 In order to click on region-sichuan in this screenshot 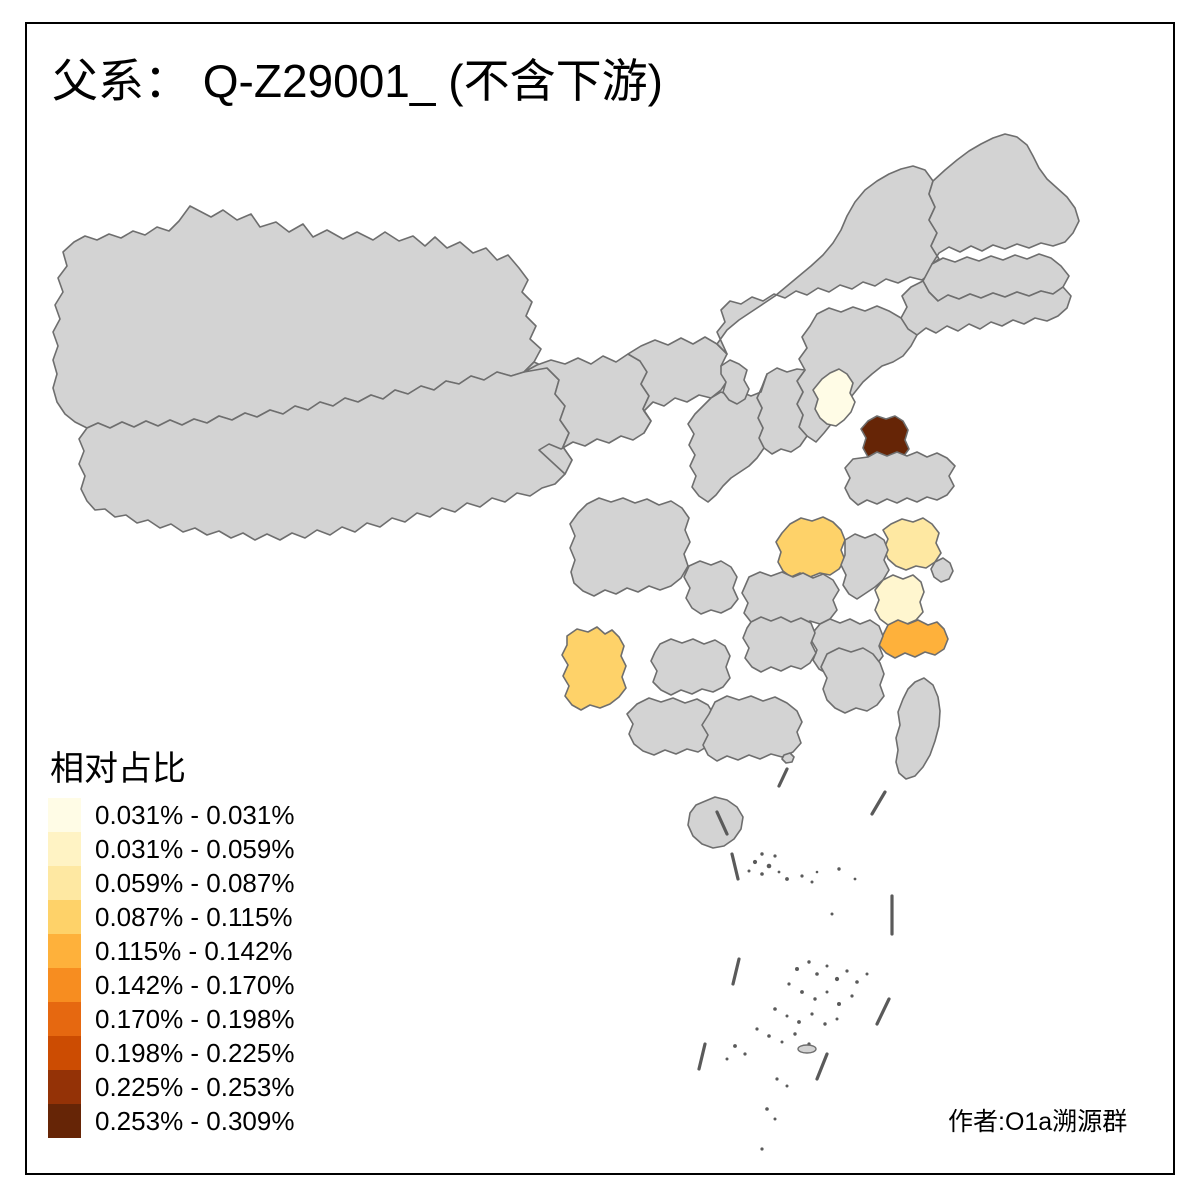, I will do `click(630, 547)`.